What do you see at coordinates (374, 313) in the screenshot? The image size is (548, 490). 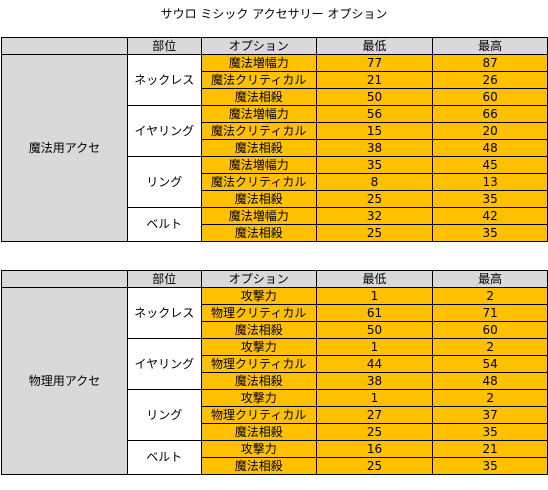 I see `min-value-cell: 61` at bounding box center [374, 313].